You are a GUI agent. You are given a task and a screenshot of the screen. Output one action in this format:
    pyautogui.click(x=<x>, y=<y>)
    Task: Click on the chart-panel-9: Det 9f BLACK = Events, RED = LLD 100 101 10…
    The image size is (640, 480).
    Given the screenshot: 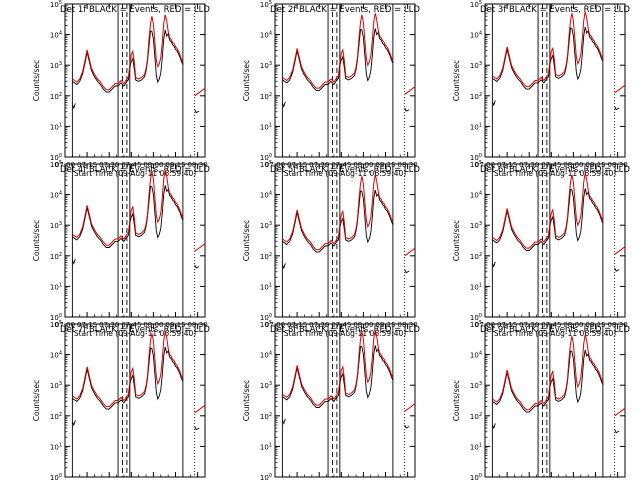 What is the action you would take?
    pyautogui.click(x=541, y=400)
    